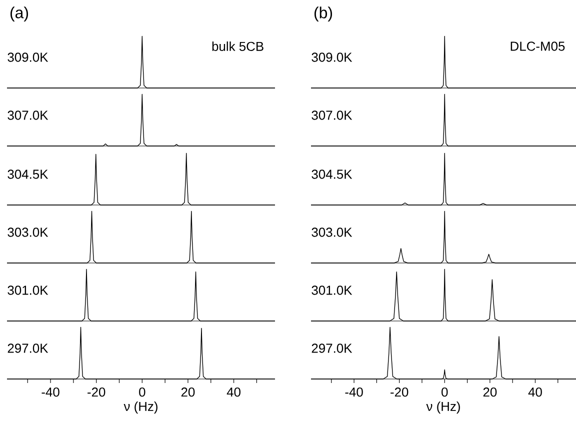 The height and width of the screenshot is (436, 576). Describe the element at coordinates (19, 14) in the screenshot. I see `chart-title: (a)` at that location.